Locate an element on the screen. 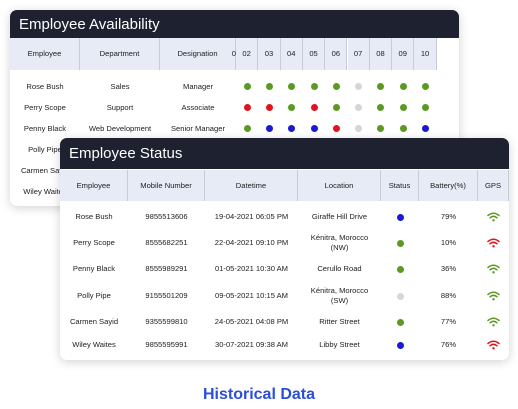 The height and width of the screenshot is (409, 518). table-cell: Giraffe Hill Drive is located at coordinates (339, 217).